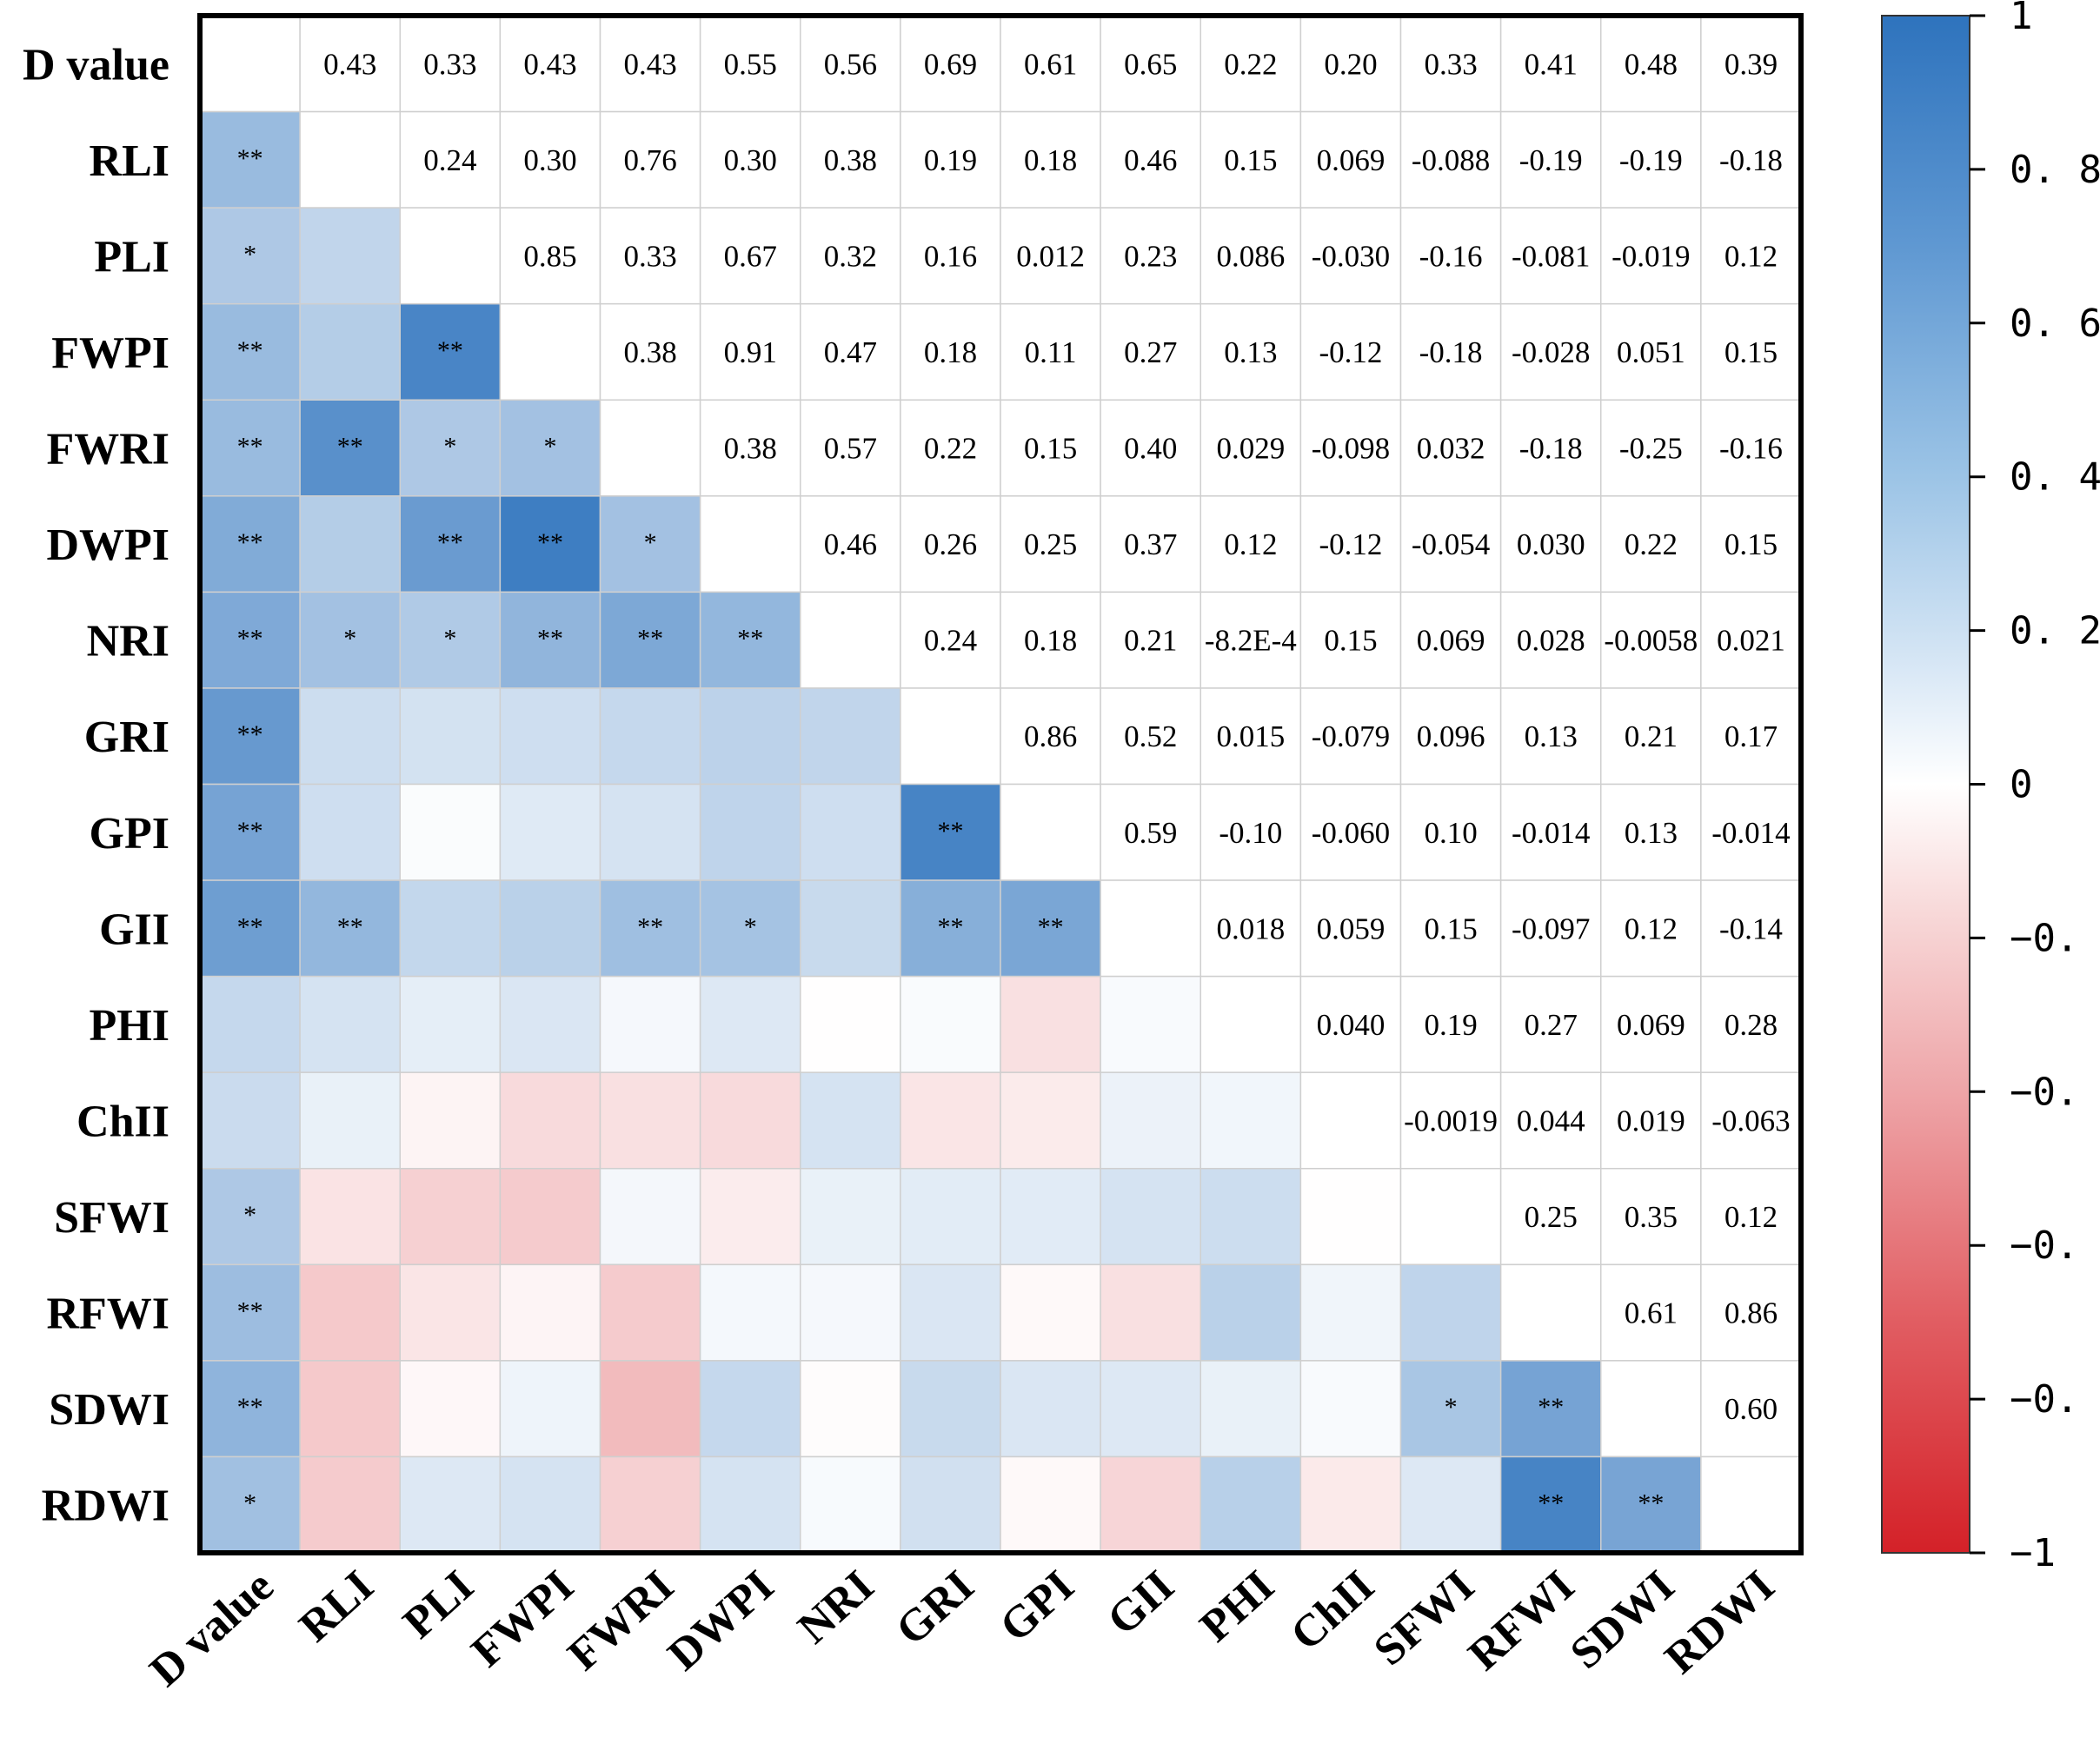  Describe the element at coordinates (1350, 64) in the screenshot. I see `correlation-value-label: 0.20` at that location.